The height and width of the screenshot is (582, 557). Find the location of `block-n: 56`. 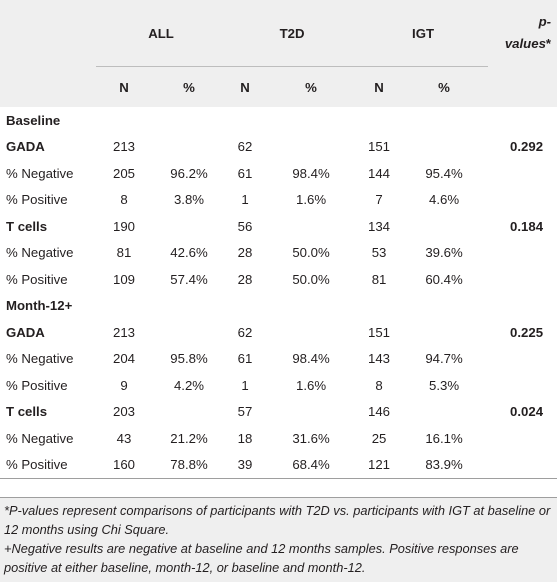

block-n: 56 is located at coordinates (245, 226).